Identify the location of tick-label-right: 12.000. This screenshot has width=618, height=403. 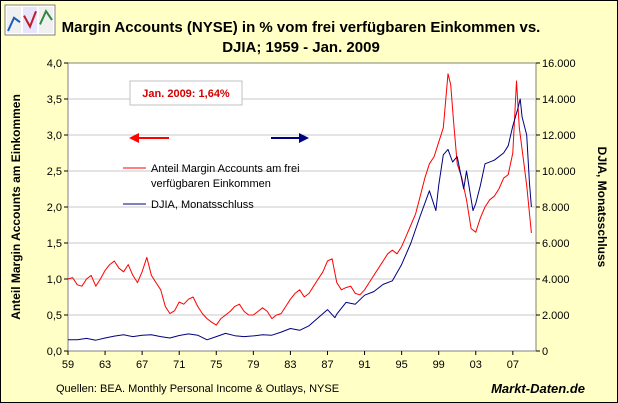
(559, 136).